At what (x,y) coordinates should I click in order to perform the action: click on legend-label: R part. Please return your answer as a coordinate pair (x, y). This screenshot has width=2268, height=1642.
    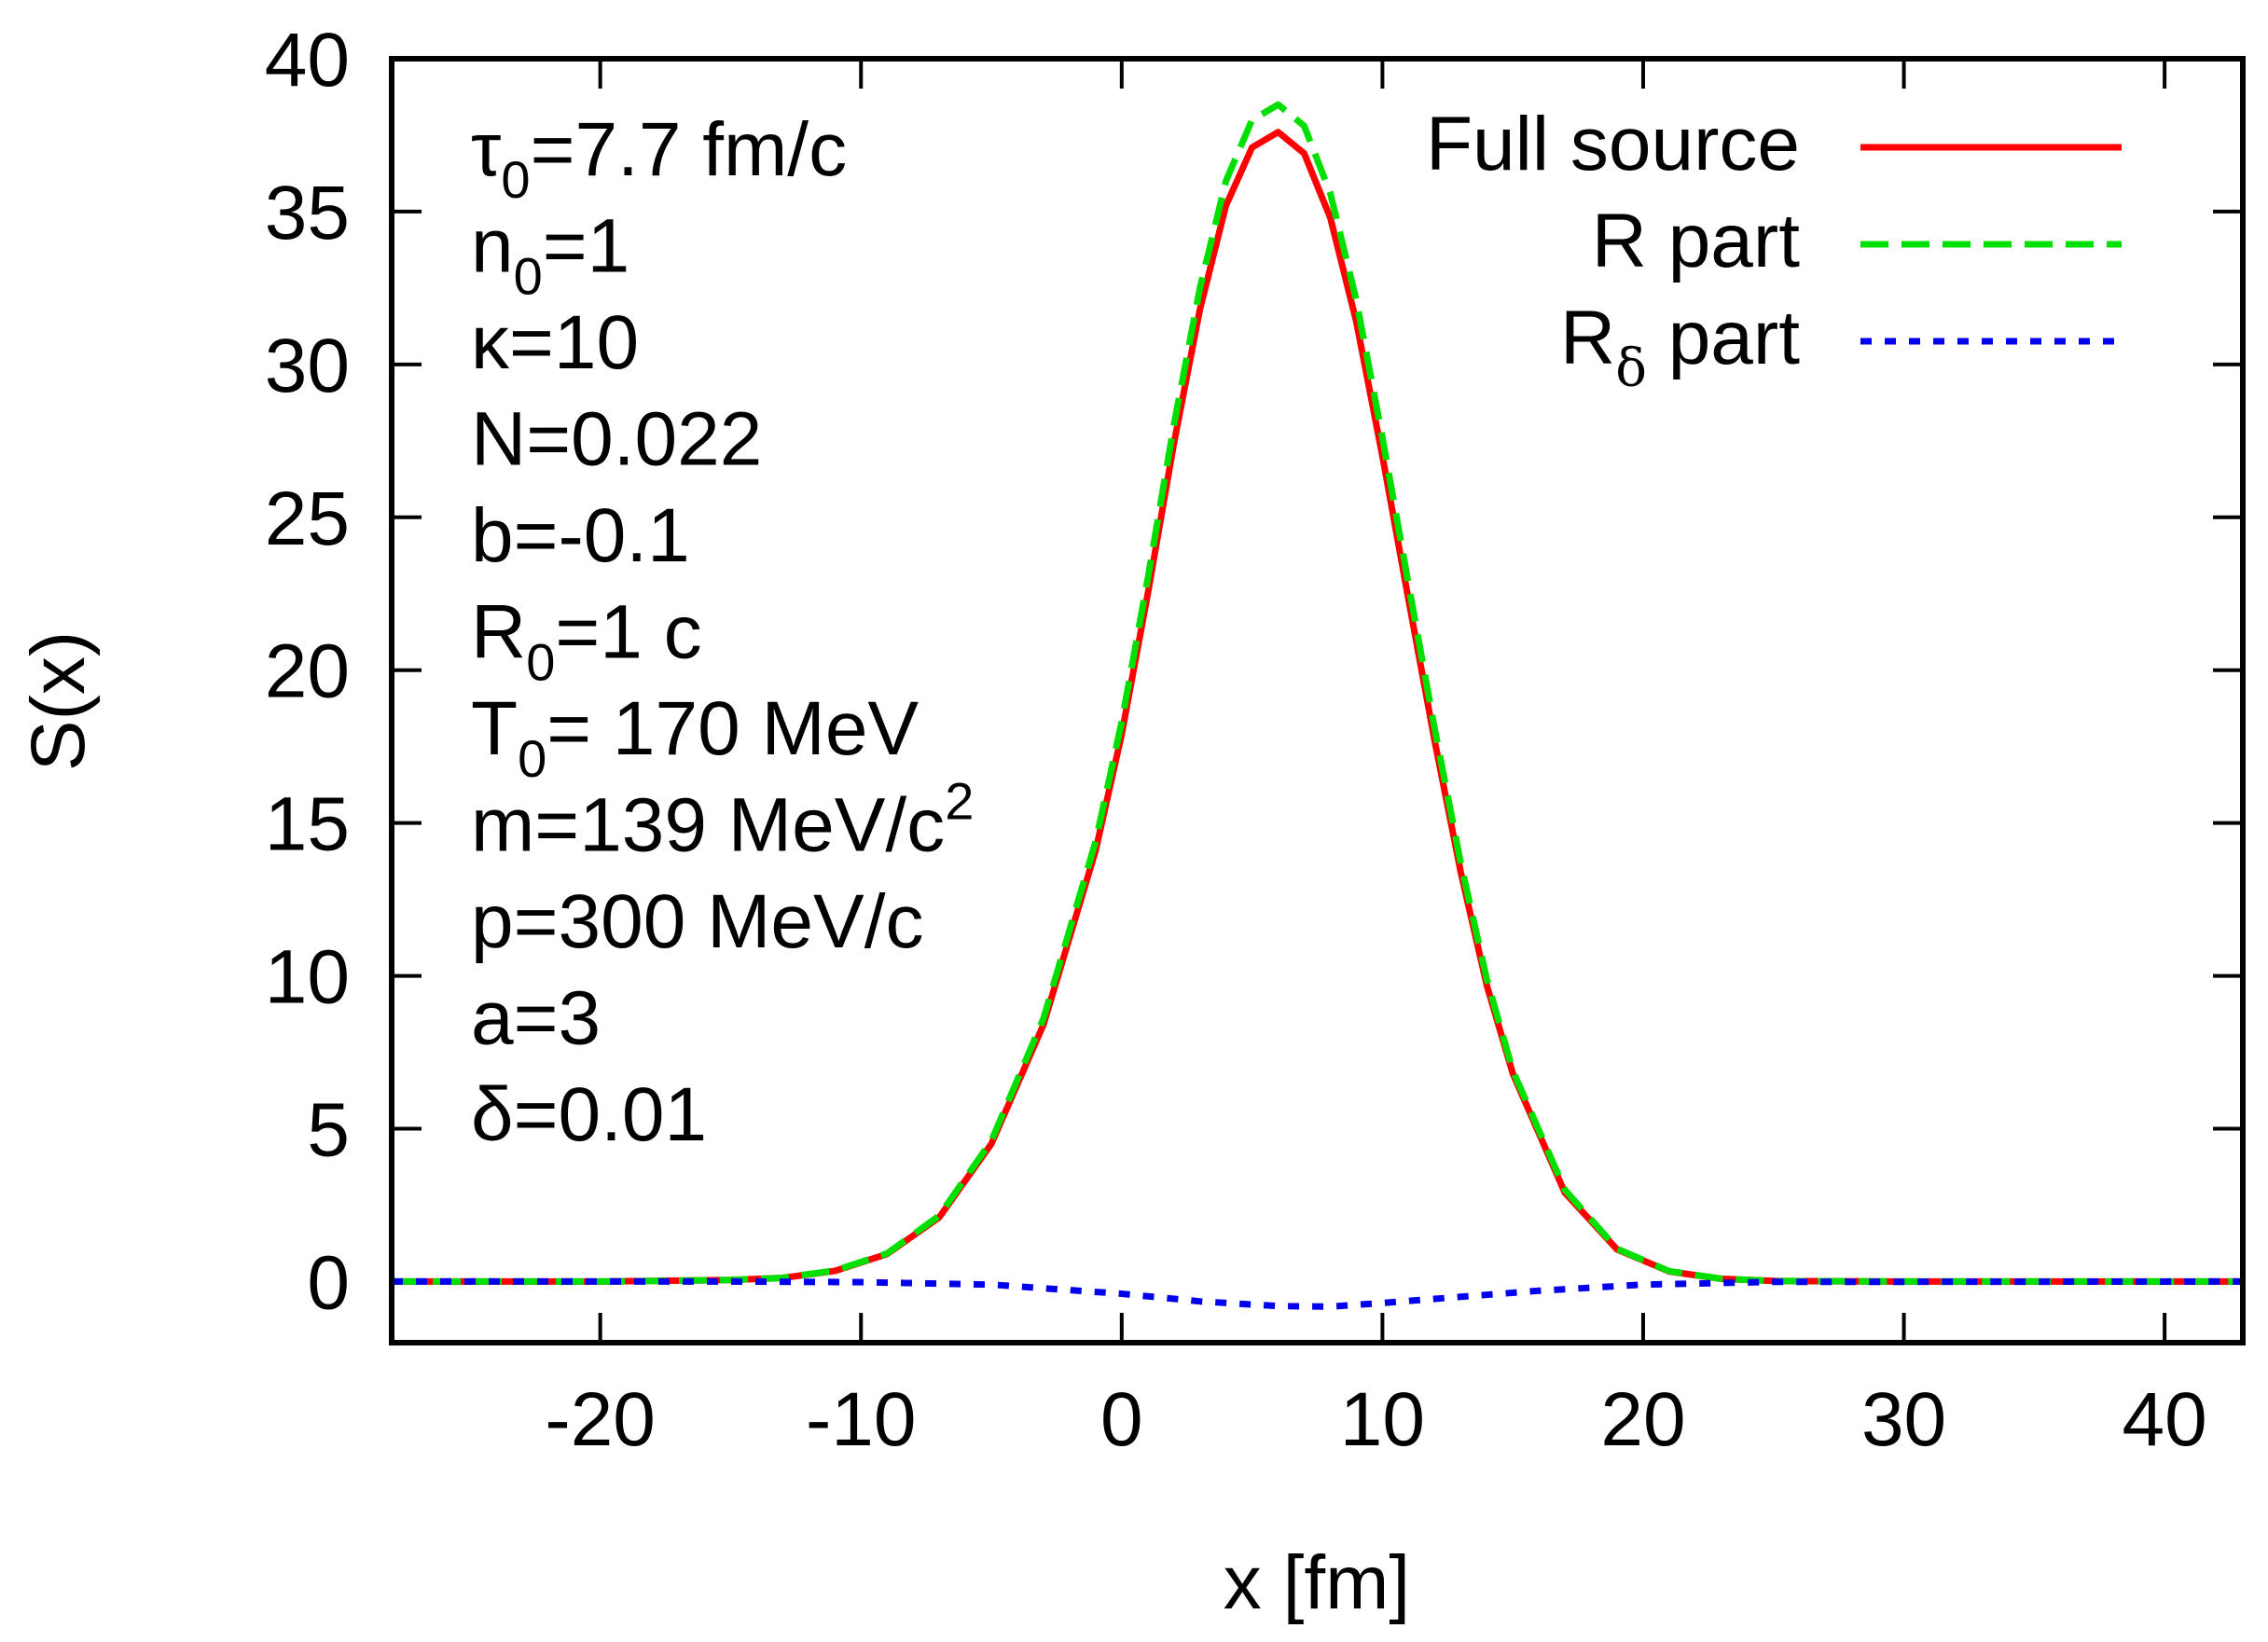
    Looking at the image, I should click on (1696, 241).